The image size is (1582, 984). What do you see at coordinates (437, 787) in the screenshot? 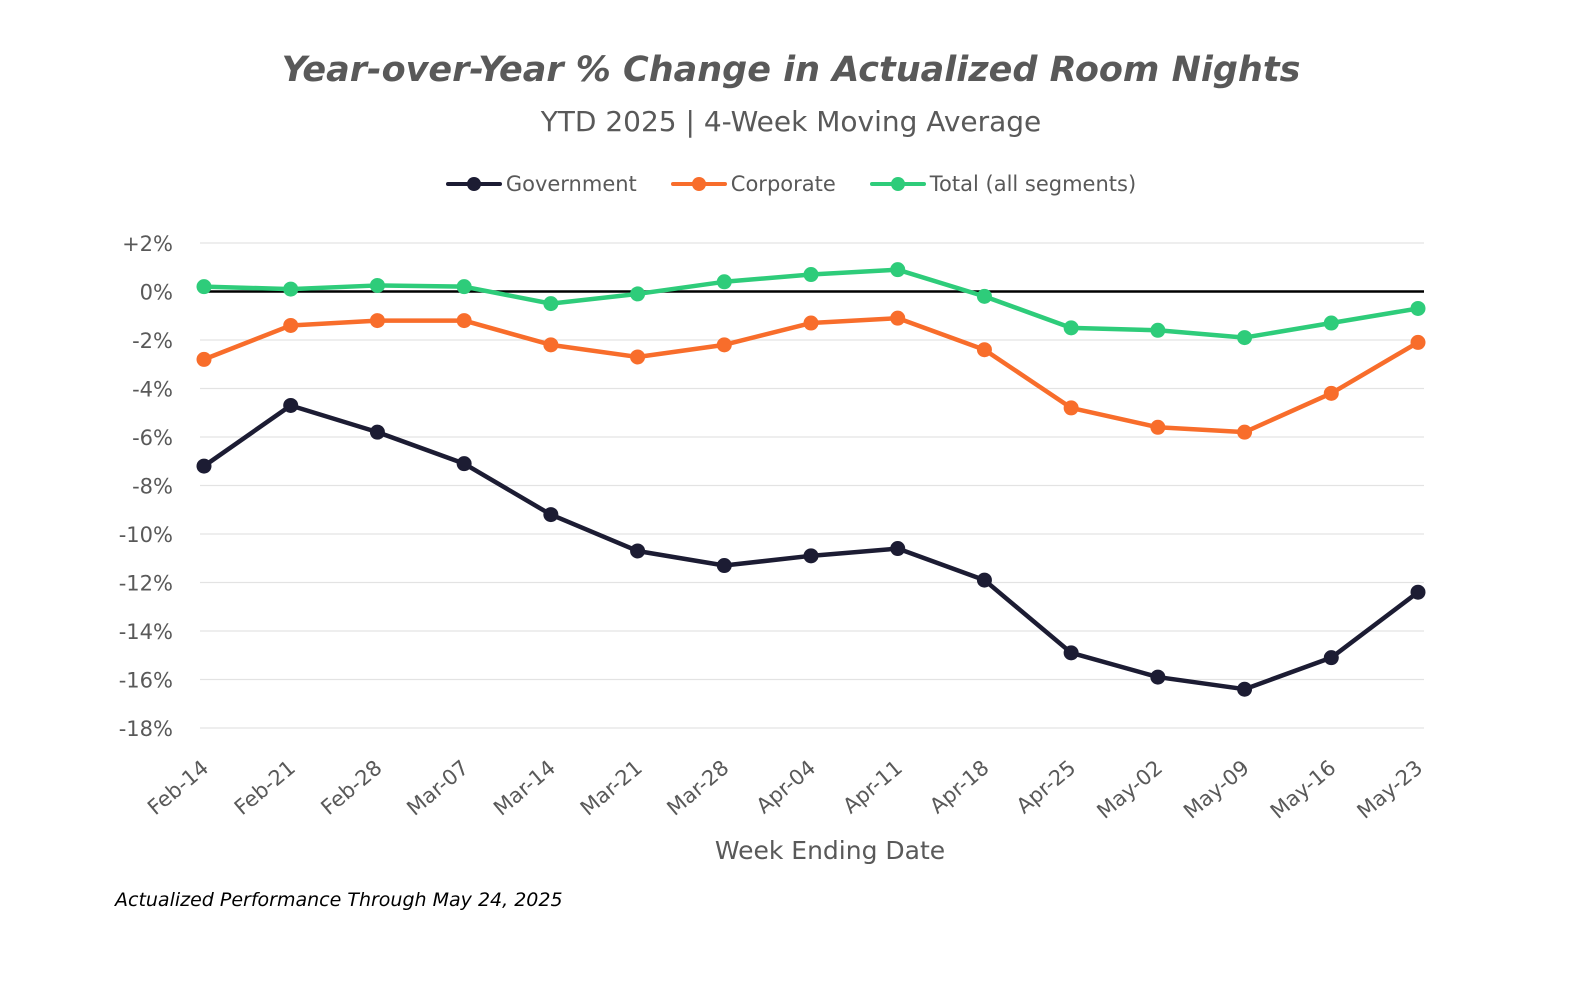
I see `x-tick-label: Mar-07` at bounding box center [437, 787].